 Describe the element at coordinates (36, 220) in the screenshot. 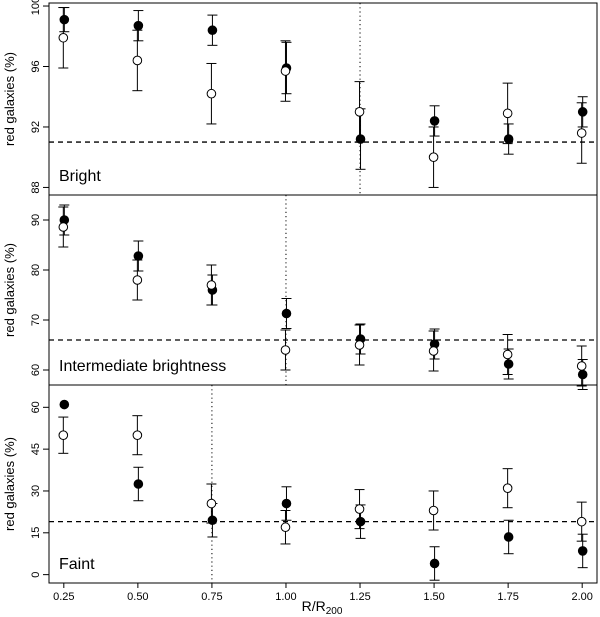

I see `y-tick-label: 90` at that location.